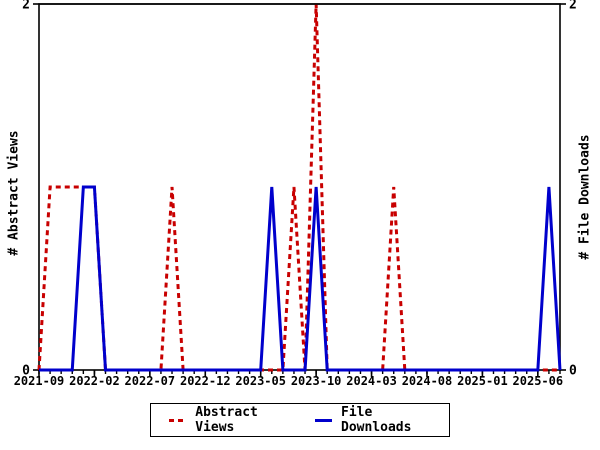 Image resolution: width=600 pixels, height=450 pixels. I want to click on legend: Abstract Views File Downloads, so click(300, 420).